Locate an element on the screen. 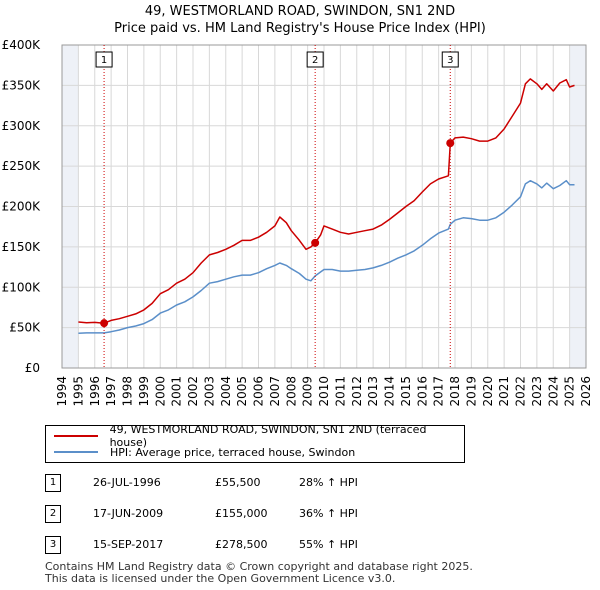 This screenshot has width=600, height=590. x-tick-label: 2013 is located at coordinates (373, 391).